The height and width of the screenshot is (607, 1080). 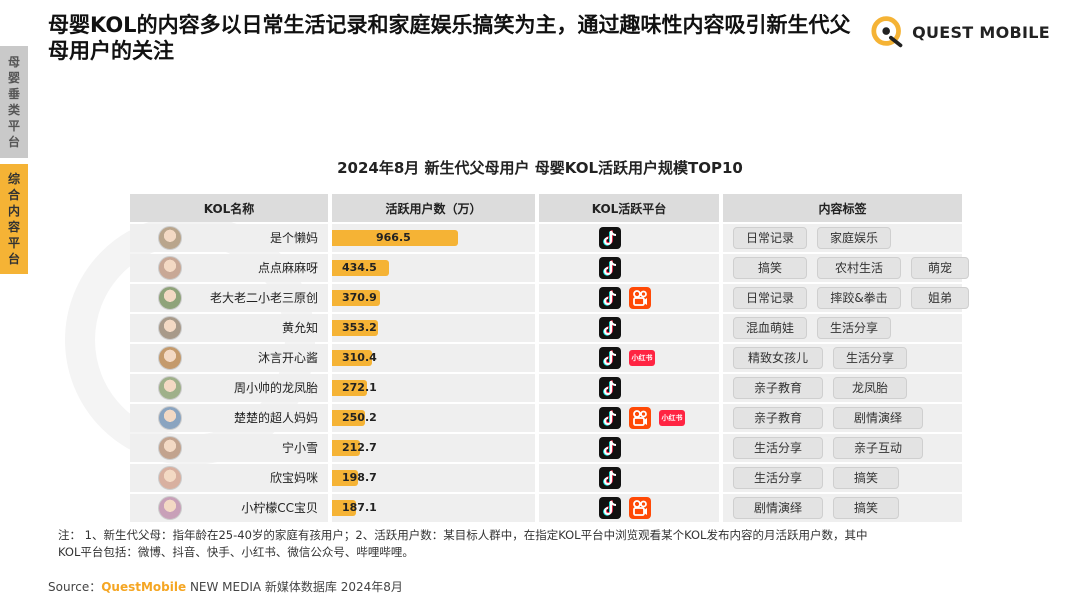 What do you see at coordinates (14, 219) in the screenshot?
I see `side-tab-content-platform: 综合内容平台` at bounding box center [14, 219].